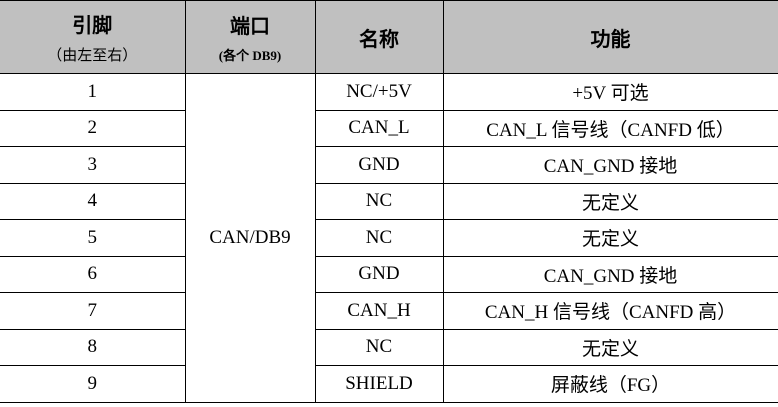 This screenshot has height=407, width=778. What do you see at coordinates (93, 384) in the screenshot?
I see `pin-cell: 9` at bounding box center [93, 384].